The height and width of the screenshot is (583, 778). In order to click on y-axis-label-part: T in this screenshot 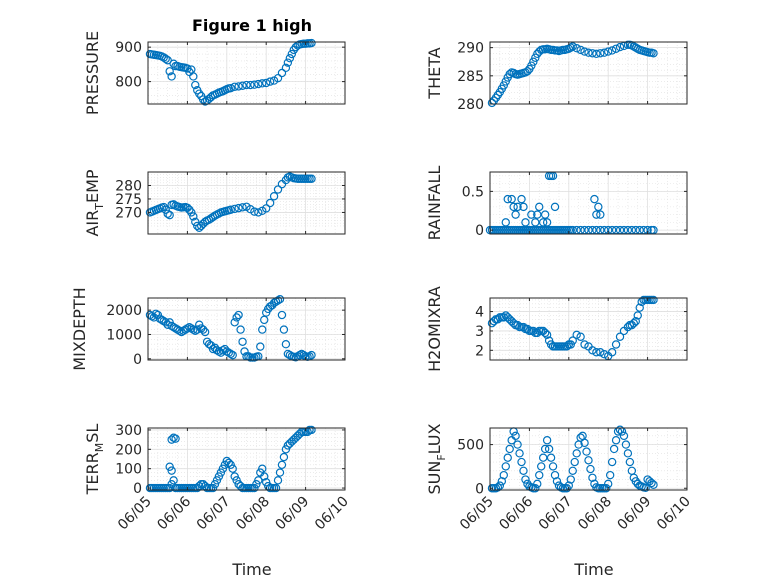, I will do `click(99, 207)`.